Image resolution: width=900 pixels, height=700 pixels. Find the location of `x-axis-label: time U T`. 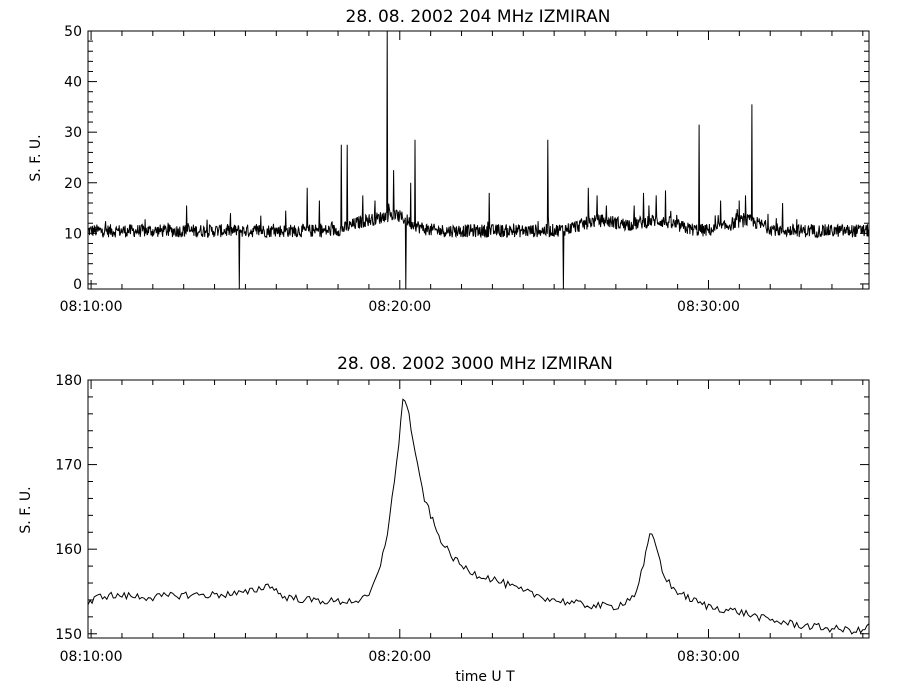

x-axis-label: time U T is located at coordinates (485, 677).